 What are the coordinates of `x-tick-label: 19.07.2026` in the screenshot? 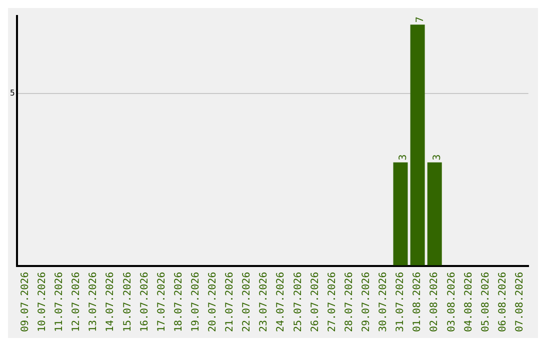 It's located at (196, 302).